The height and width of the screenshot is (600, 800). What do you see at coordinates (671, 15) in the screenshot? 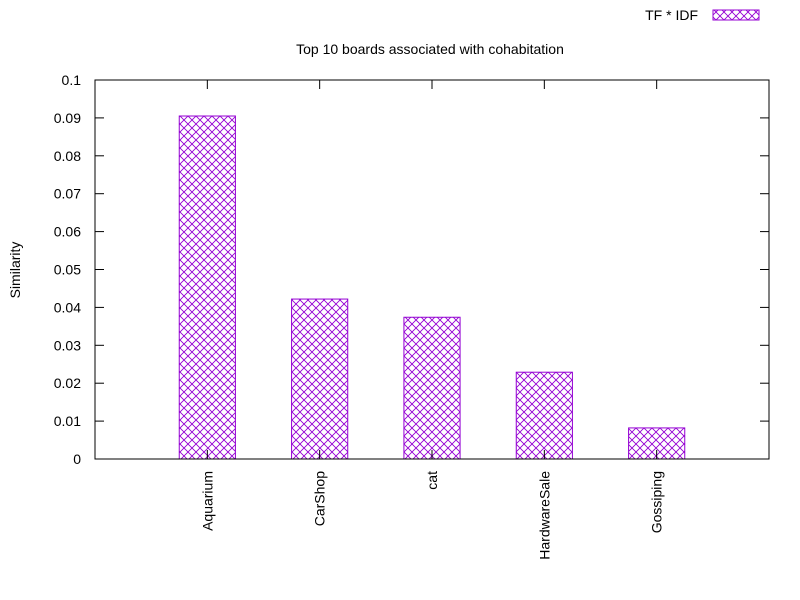
I see `legend-label: TF * IDF` at bounding box center [671, 15].